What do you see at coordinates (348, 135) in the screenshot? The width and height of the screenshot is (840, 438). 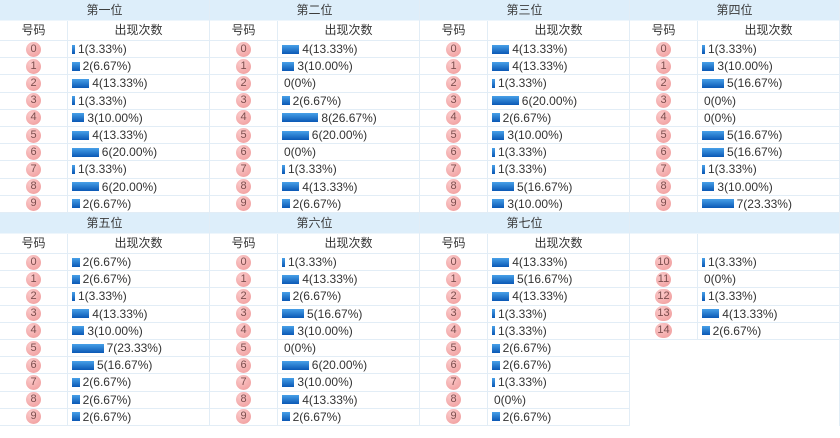 I see `count-cell: 6(20.00%)` at bounding box center [348, 135].